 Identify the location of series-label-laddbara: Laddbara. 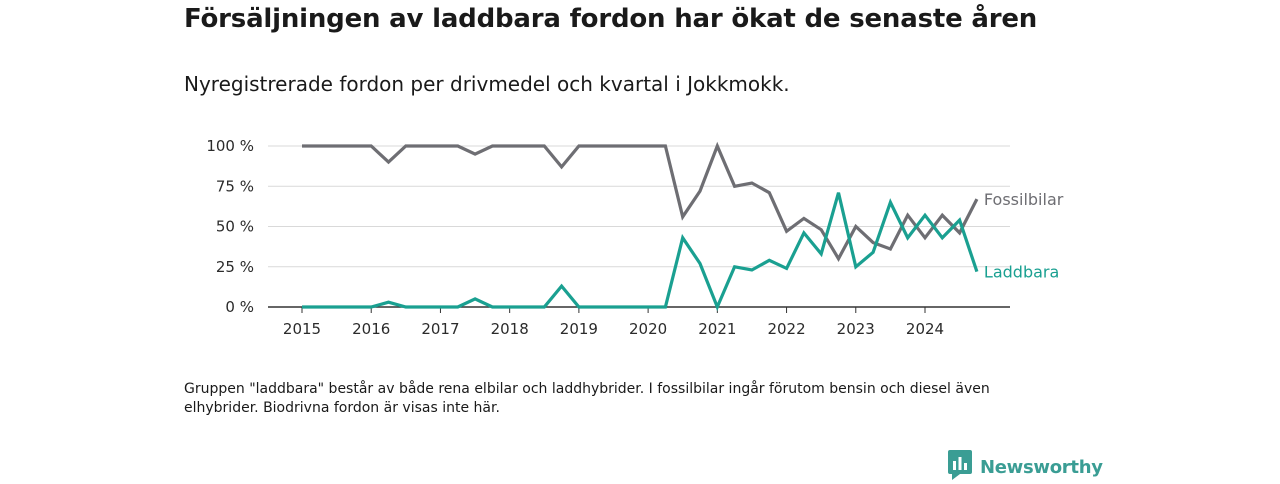
(1021, 272).